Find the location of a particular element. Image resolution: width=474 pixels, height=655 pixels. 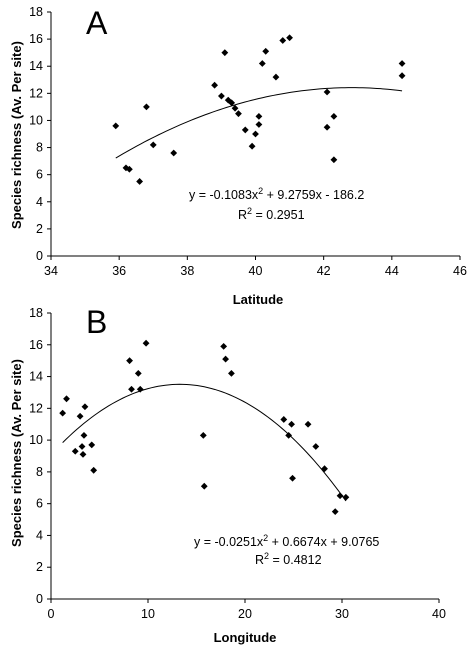

panel-b-y-axis-label: Species richness (Av. Per site) is located at coordinates (16, 453).